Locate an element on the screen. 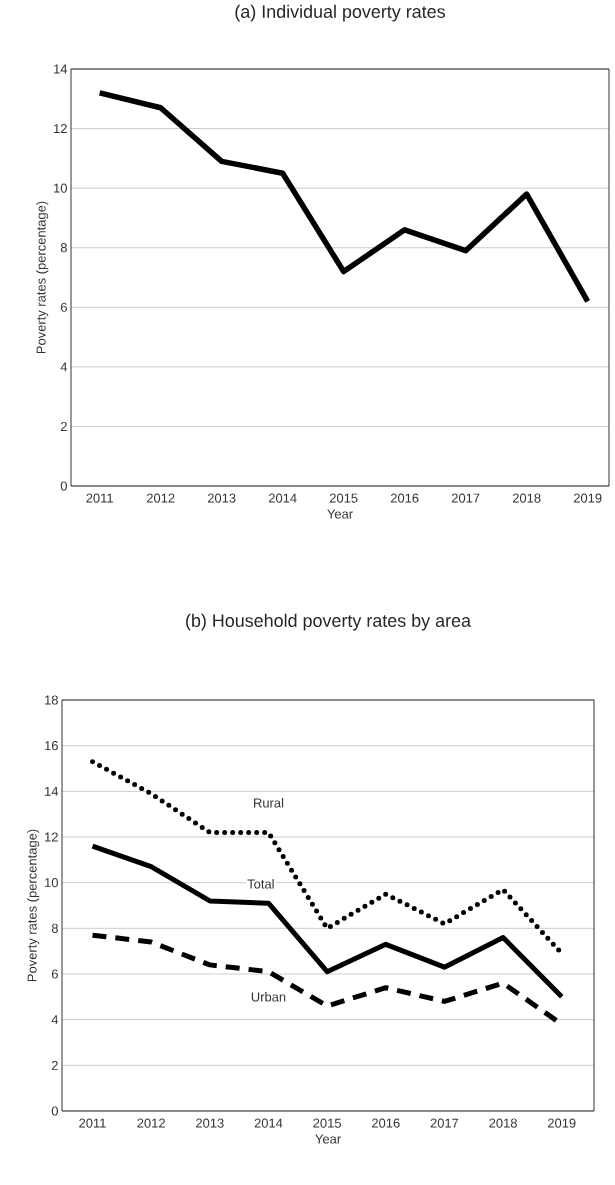 The height and width of the screenshot is (1185, 615). y-tick-label: 16 is located at coordinates (51, 746).